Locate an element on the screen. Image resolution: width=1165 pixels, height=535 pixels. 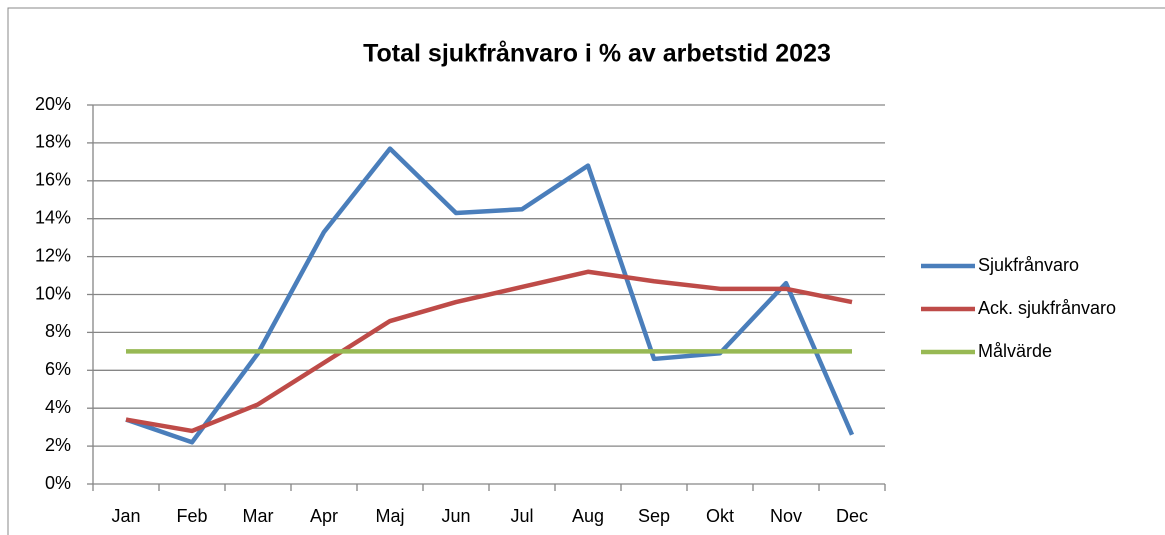
x-tick-label: Nov is located at coordinates (786, 516).